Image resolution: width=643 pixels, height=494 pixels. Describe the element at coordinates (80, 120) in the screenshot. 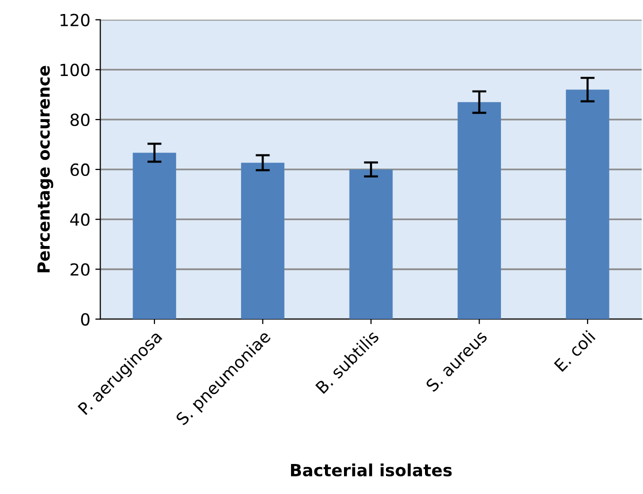

I see `y-tick-label: 80` at that location.